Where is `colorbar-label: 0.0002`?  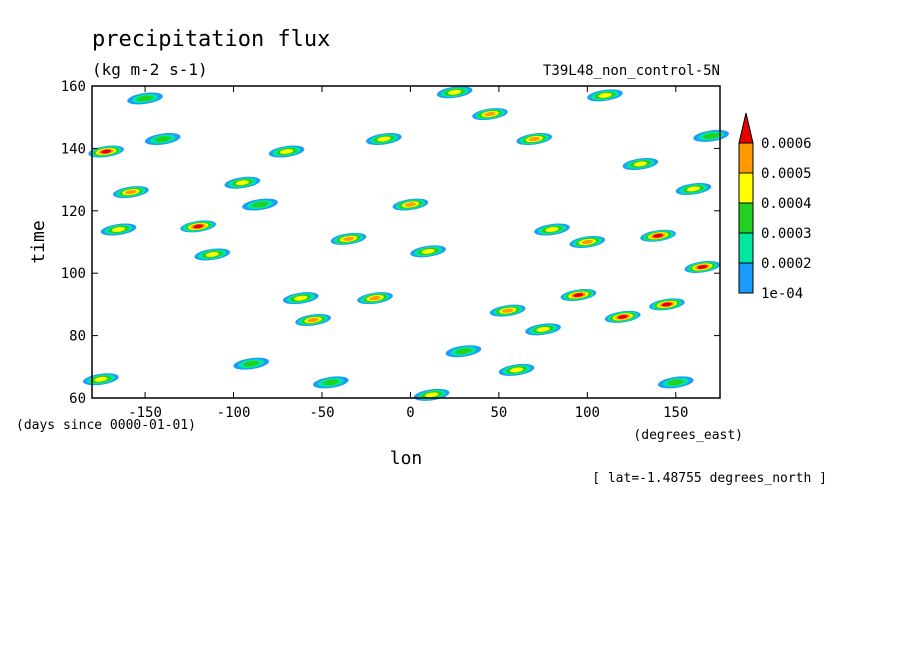
colorbar-label: 0.0002 is located at coordinates (786, 264).